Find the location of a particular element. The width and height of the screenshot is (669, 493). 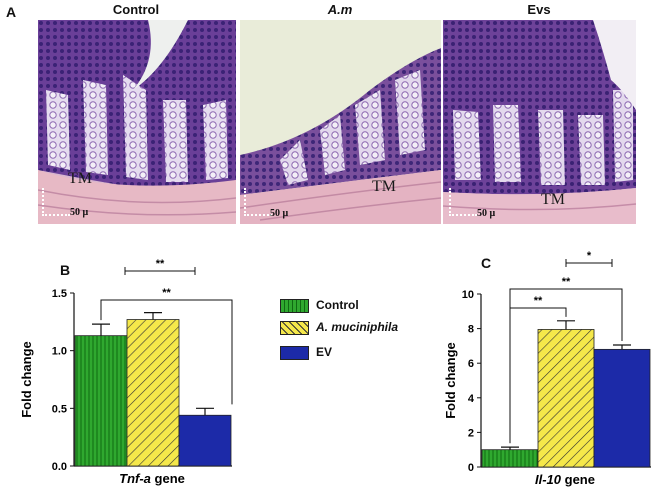

histology-drawing-evs is located at coordinates (539, 122).